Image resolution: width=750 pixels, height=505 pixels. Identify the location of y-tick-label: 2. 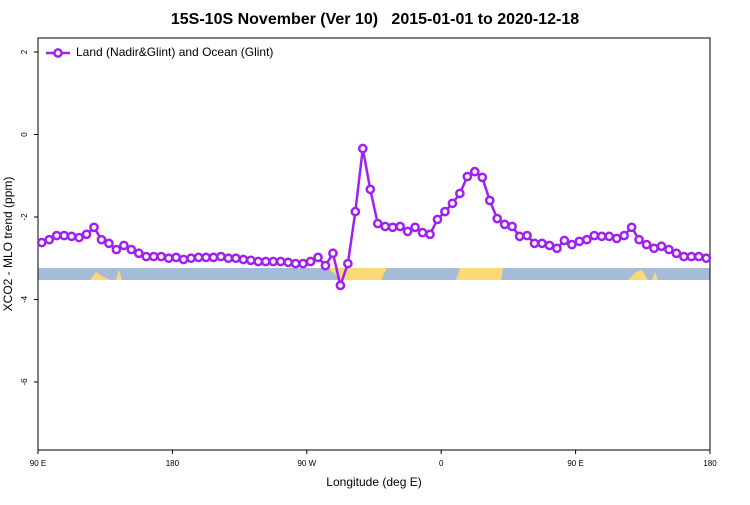
(24, 51).